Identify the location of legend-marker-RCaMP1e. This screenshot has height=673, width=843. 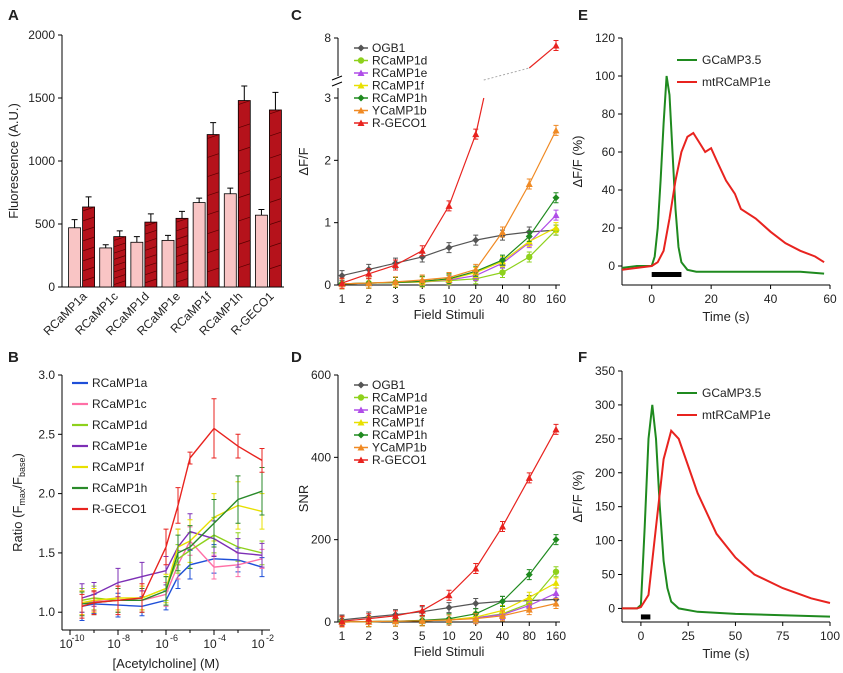
(361, 72).